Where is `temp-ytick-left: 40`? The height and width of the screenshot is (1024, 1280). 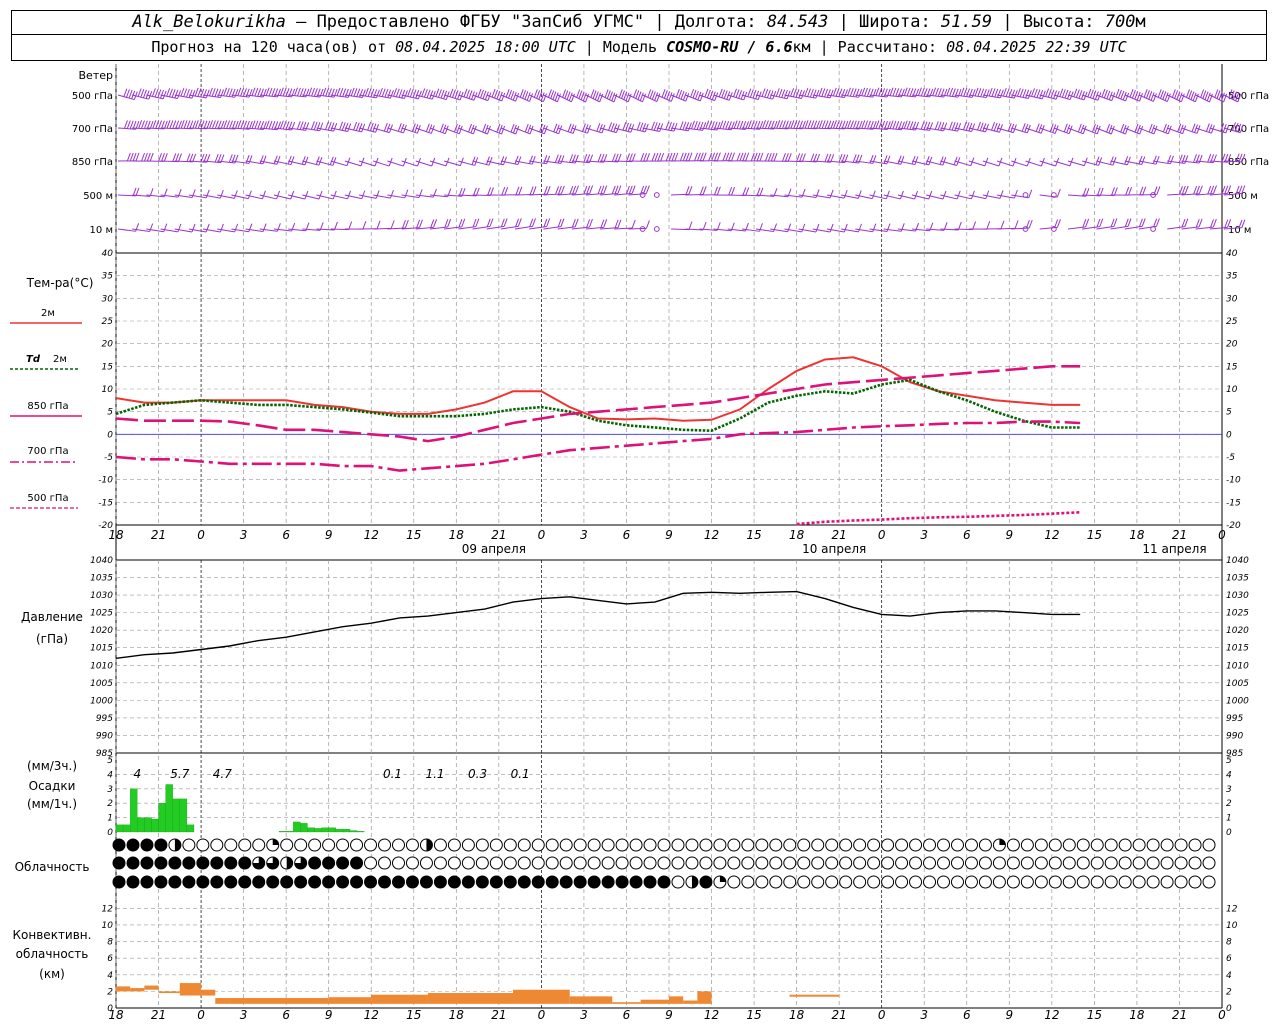
temp-ytick-left: 40 is located at coordinates (108, 254).